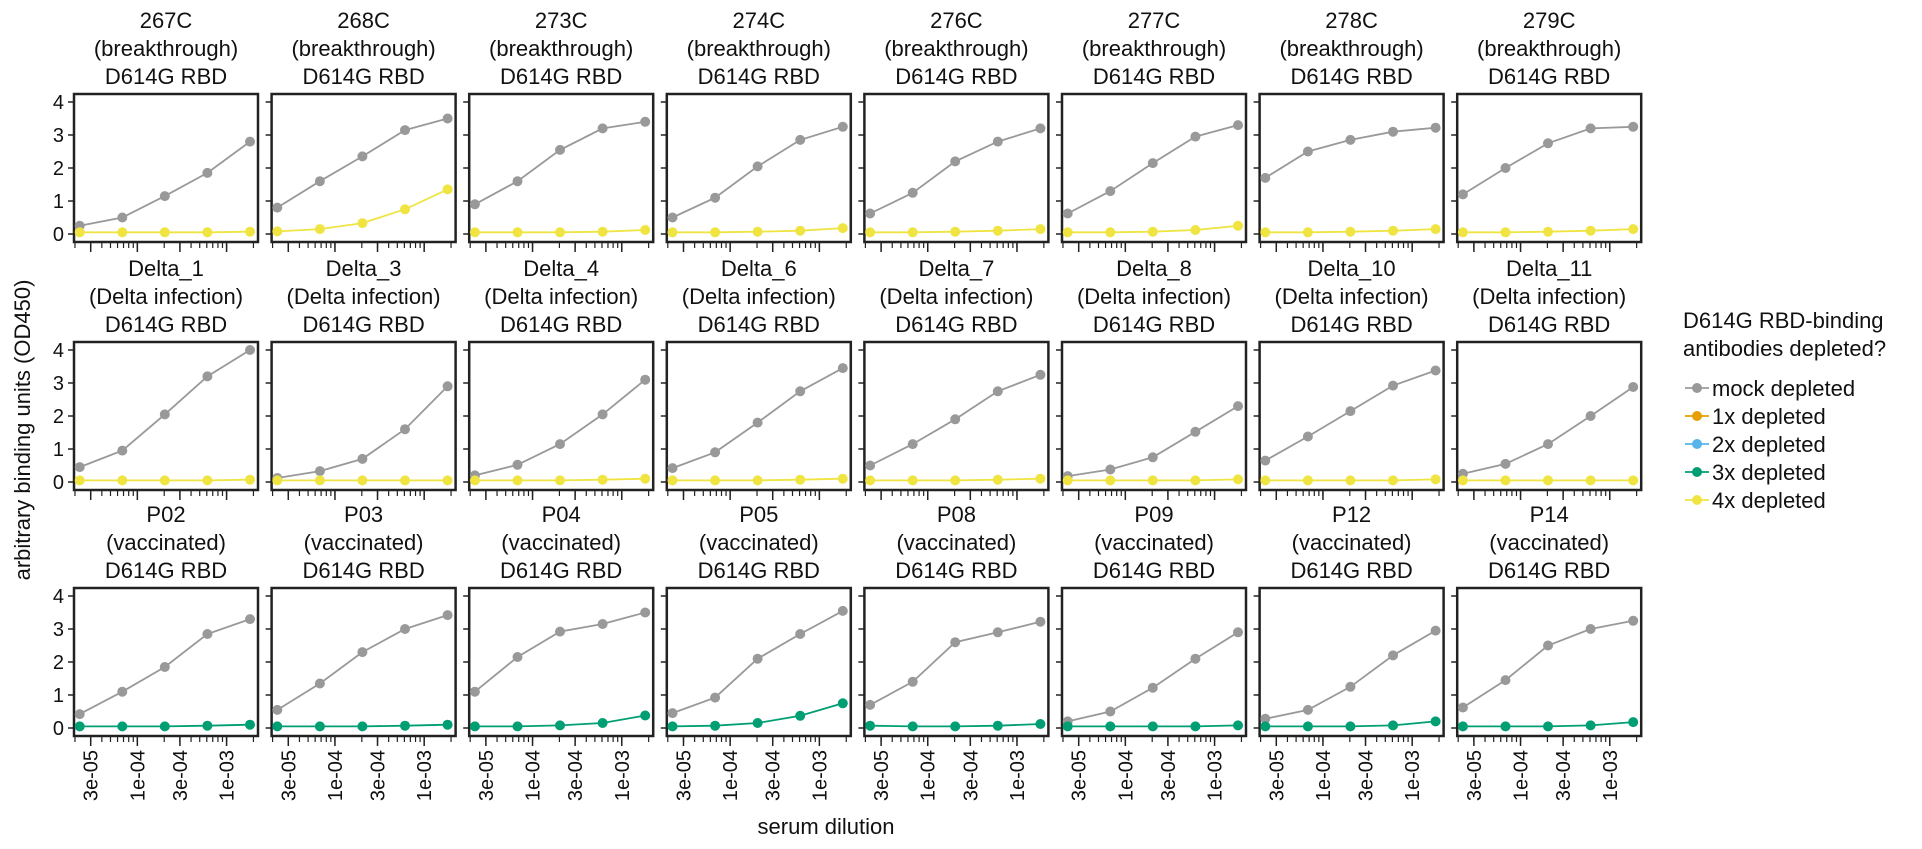 This screenshot has height=849, width=1922. Describe the element at coordinates (1154, 20) in the screenshot. I see `panel-title-line: 277C` at that location.